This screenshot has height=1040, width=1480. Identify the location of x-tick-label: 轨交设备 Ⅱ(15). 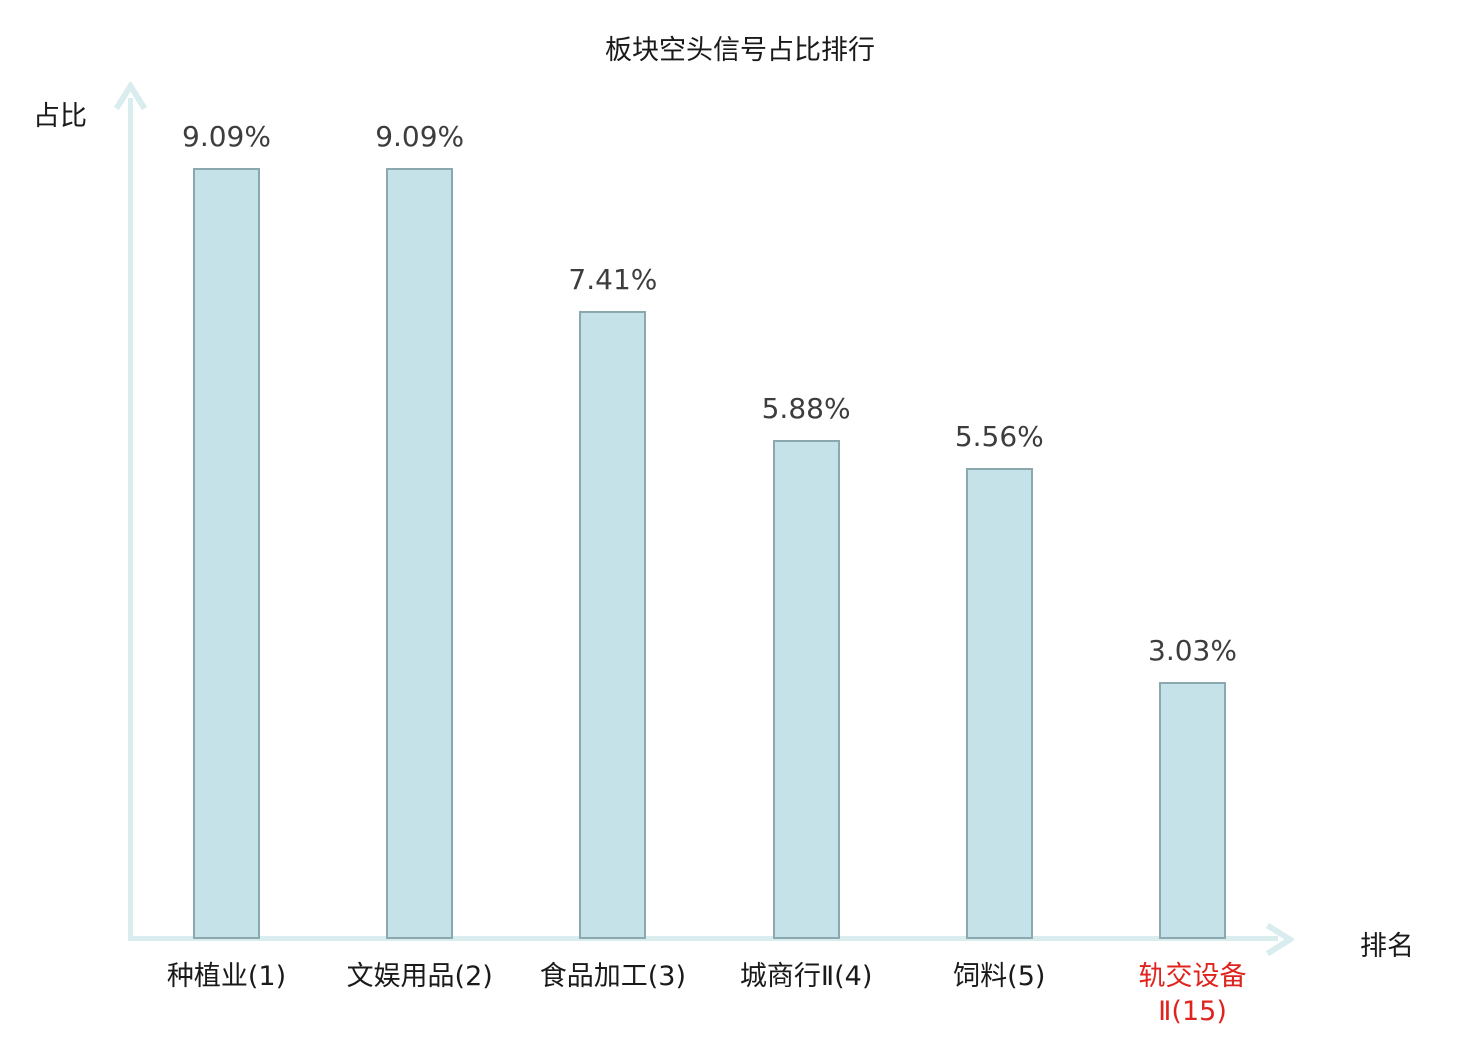
(1192, 994).